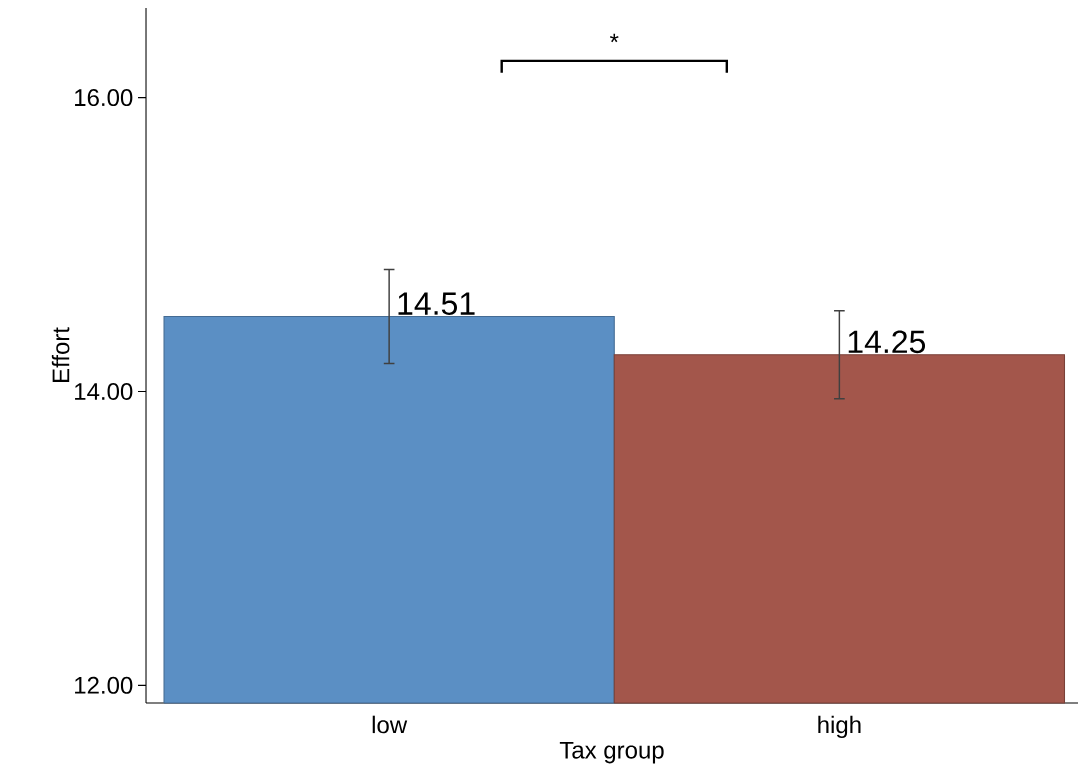 The image size is (1078, 771). Describe the element at coordinates (104, 98) in the screenshot. I see `y-tick-label: 16.00` at that location.